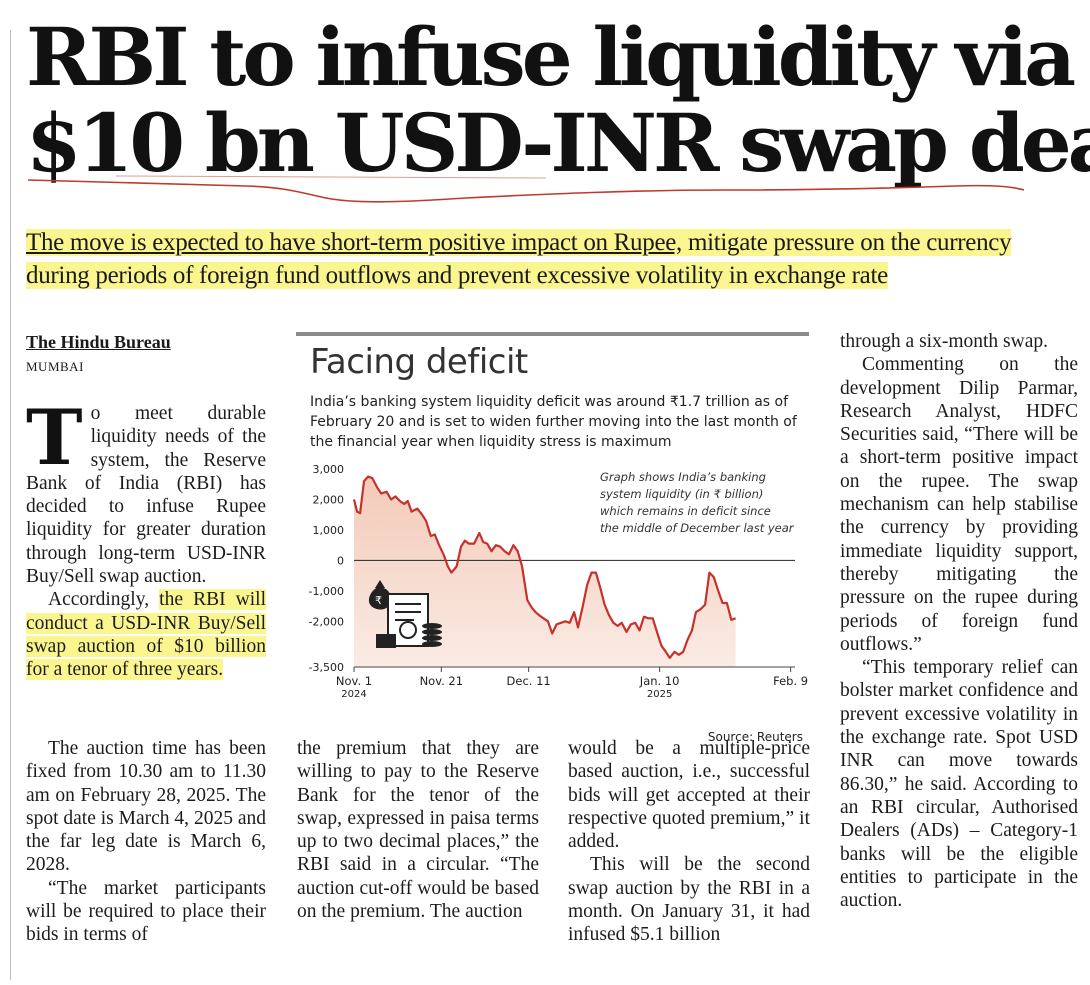 The image size is (1090, 985). What do you see at coordinates (529, 681) in the screenshot?
I see `x-tick-label: Dec. 11` at bounding box center [529, 681].